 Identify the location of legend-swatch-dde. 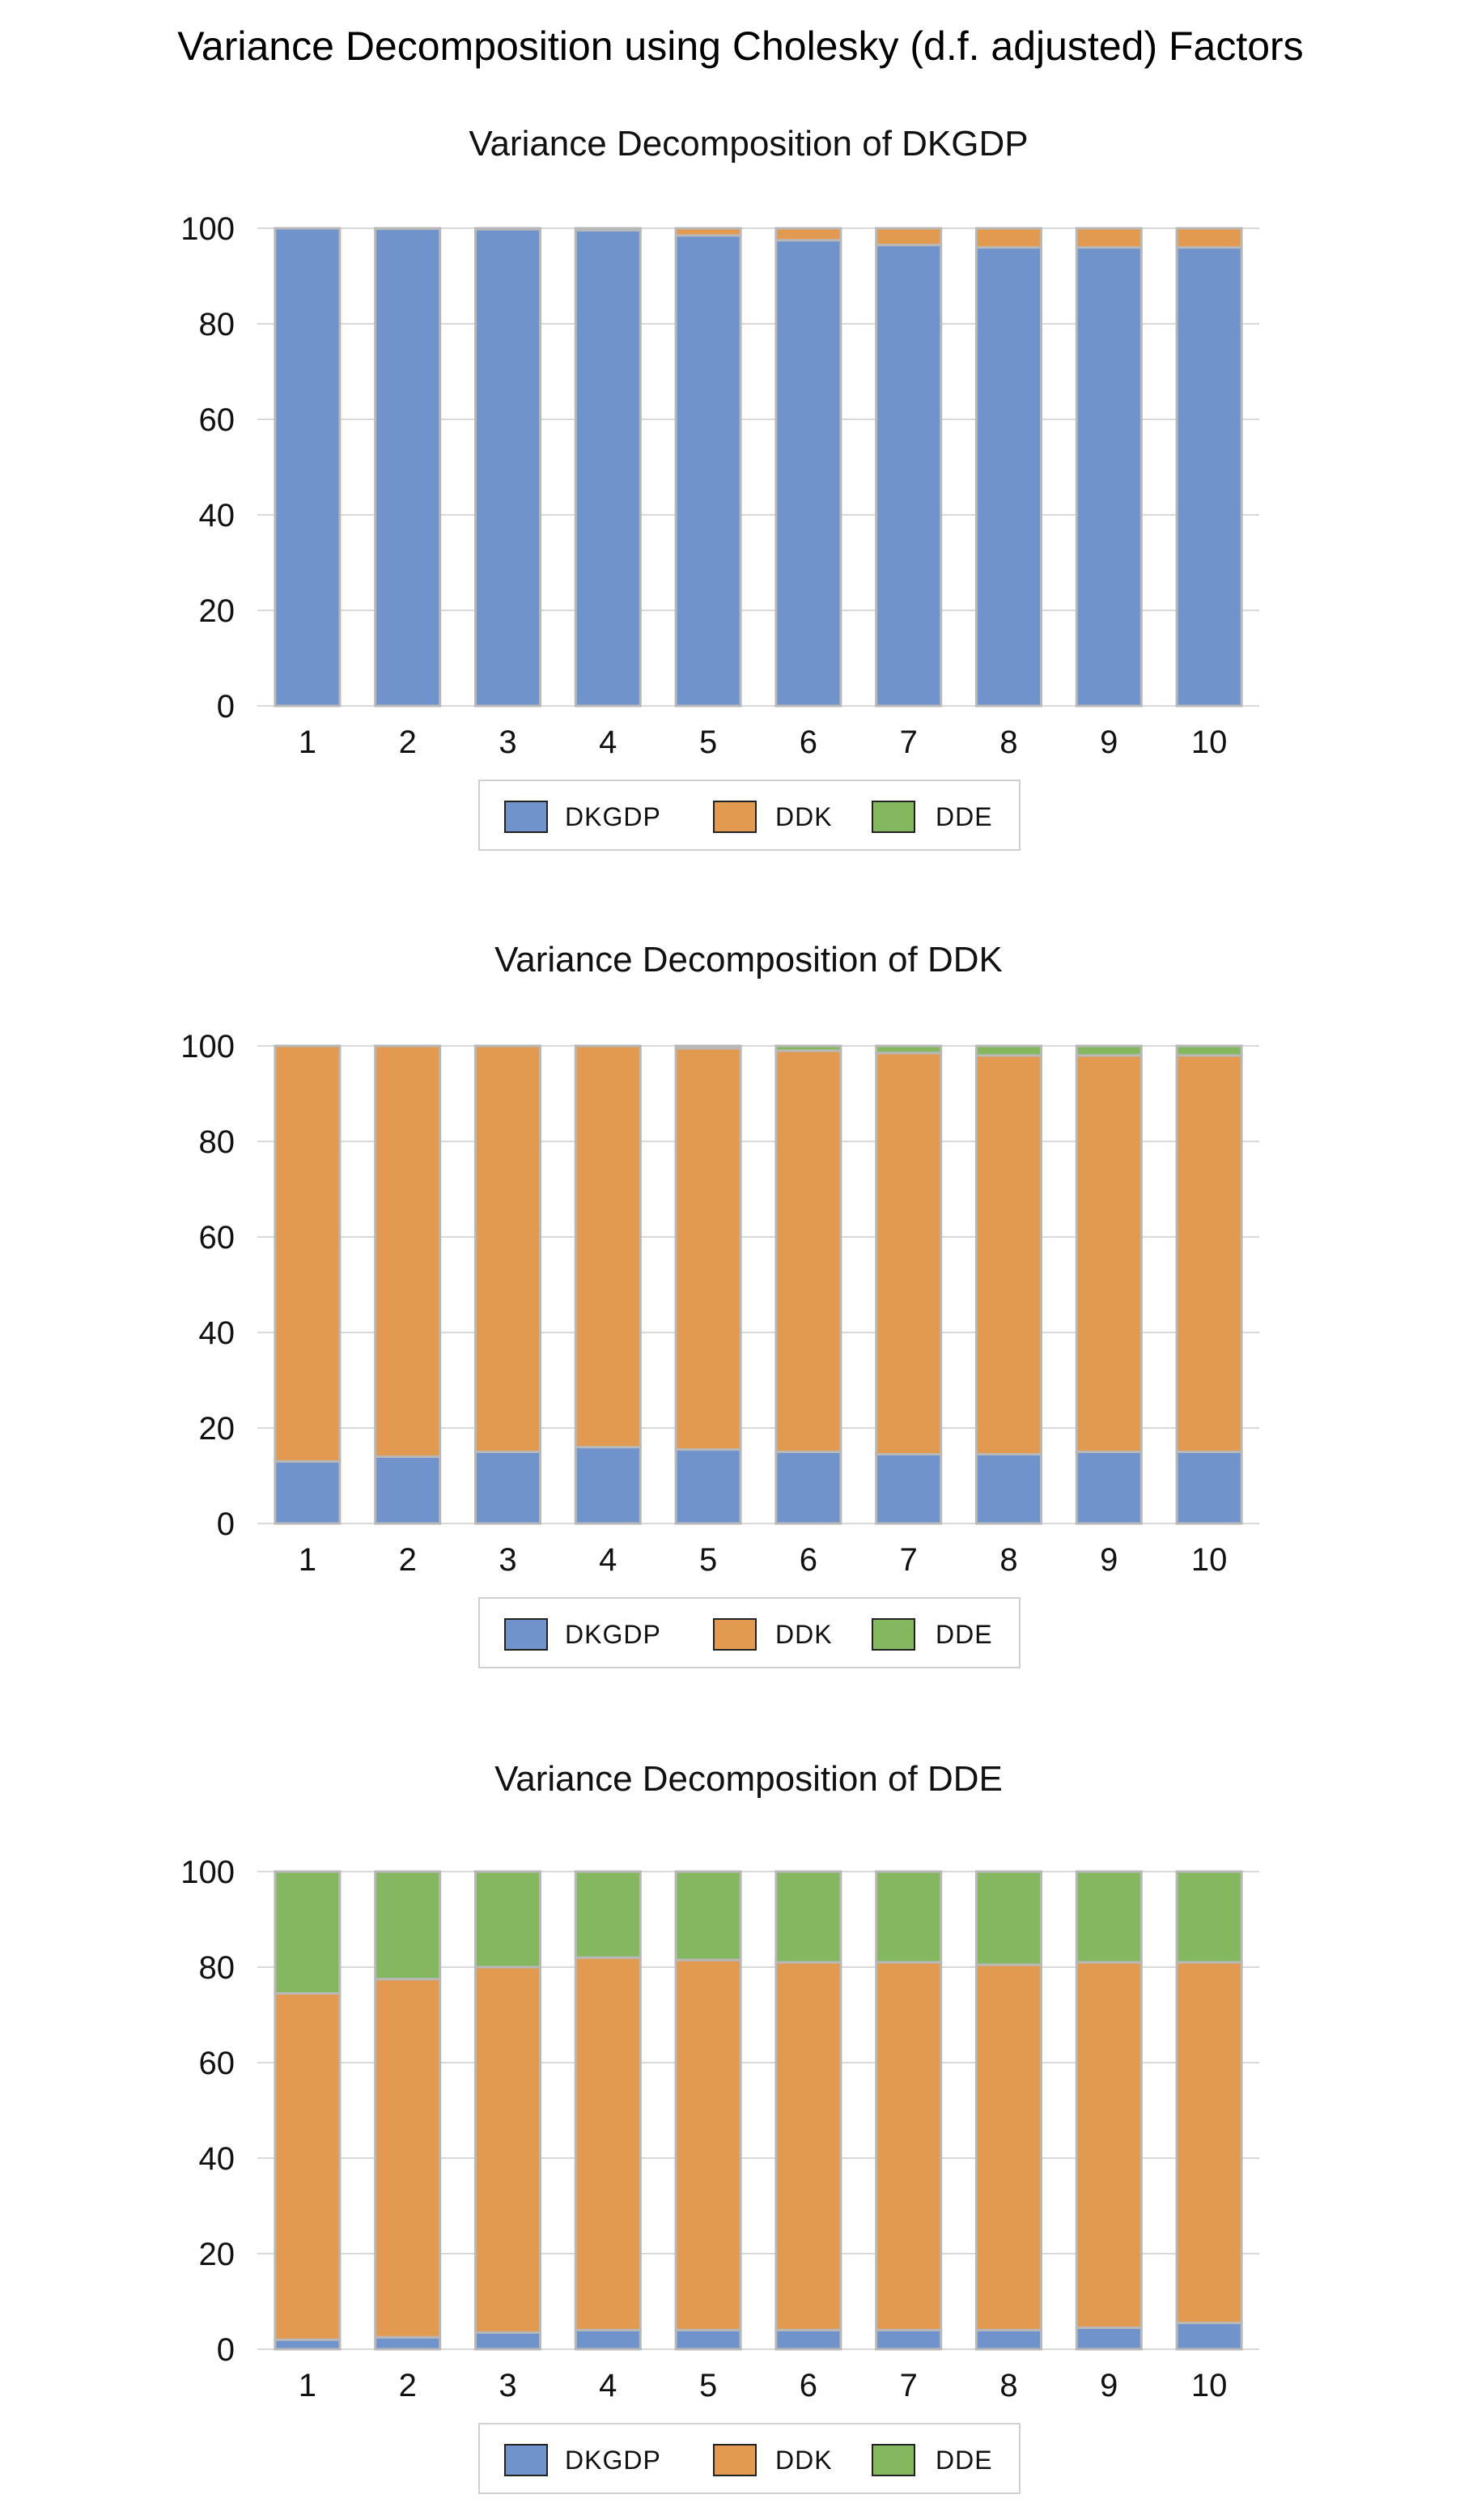
(893, 817).